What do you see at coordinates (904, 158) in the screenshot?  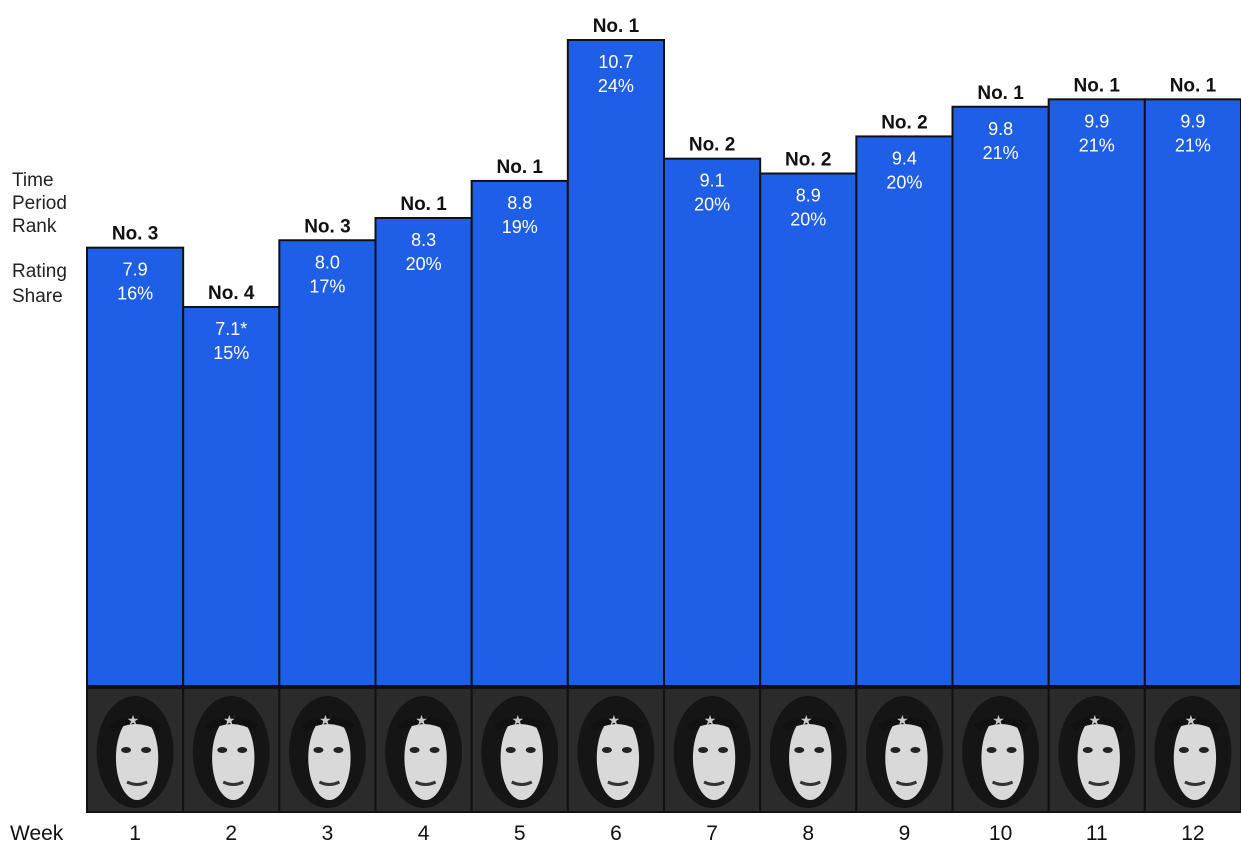 I see `rating-value: 9.4` at bounding box center [904, 158].